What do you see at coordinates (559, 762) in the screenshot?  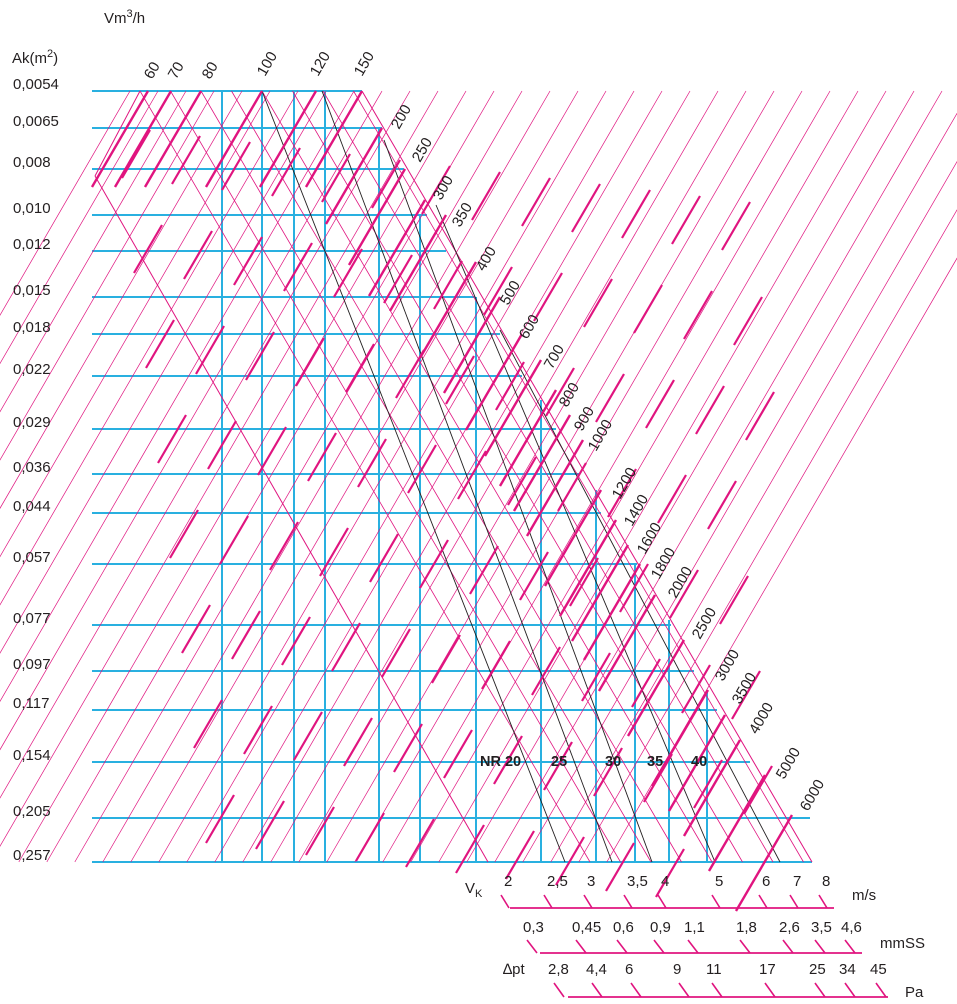 I see `noise-curve-label: 25` at bounding box center [559, 762].